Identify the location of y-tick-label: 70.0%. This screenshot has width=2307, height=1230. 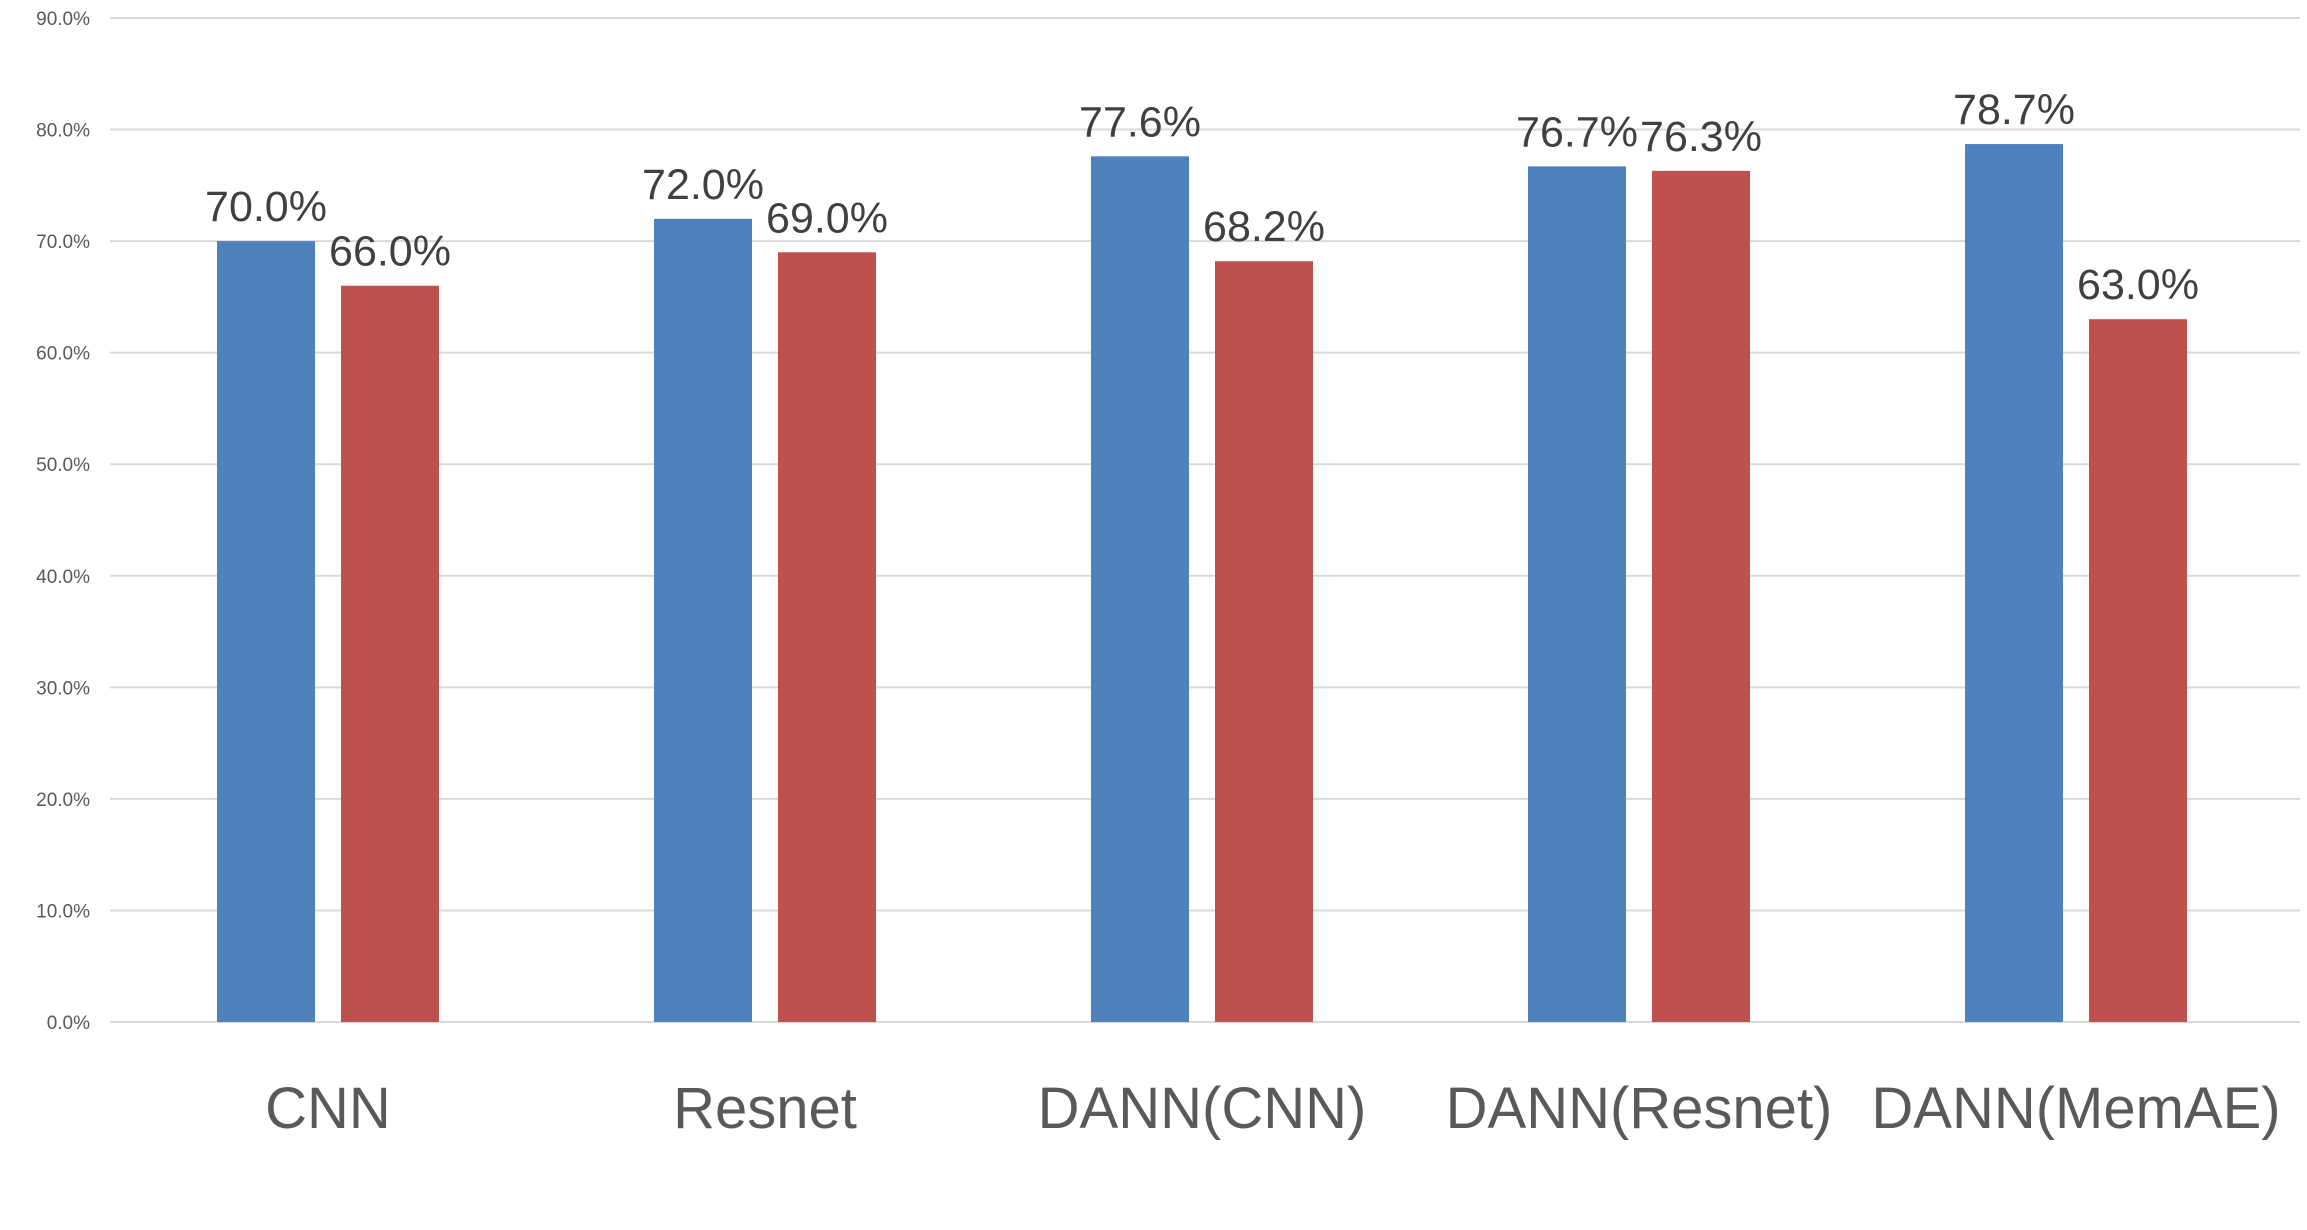
(63, 242).